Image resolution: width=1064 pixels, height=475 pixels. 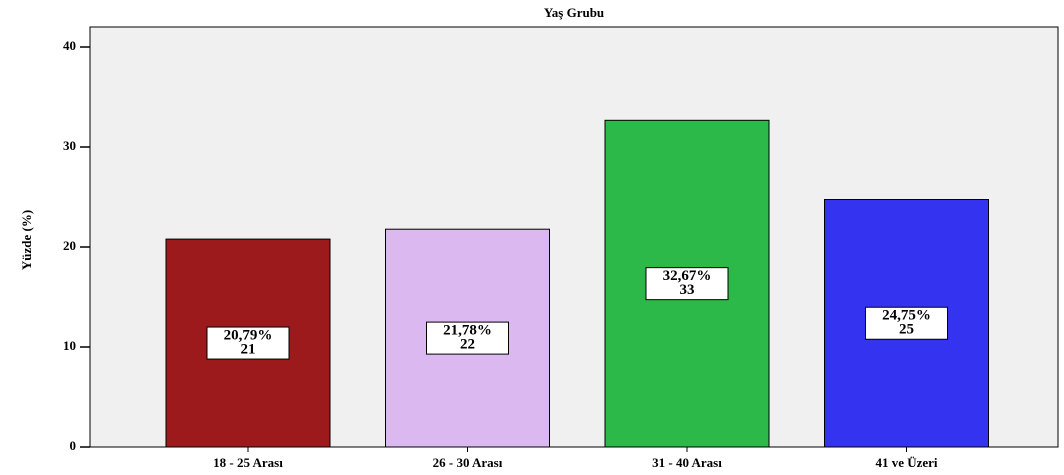 What do you see at coordinates (467, 331) in the screenshot?
I see `value-label: 21,78%` at bounding box center [467, 331].